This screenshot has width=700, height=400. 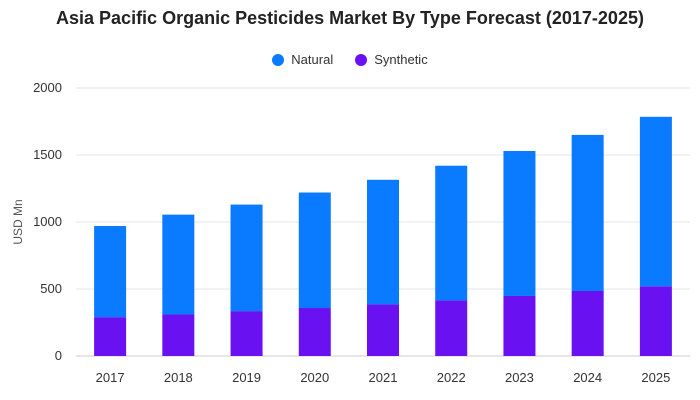 What do you see at coordinates (587, 377) in the screenshot?
I see `x-tick-label: 2024` at bounding box center [587, 377].